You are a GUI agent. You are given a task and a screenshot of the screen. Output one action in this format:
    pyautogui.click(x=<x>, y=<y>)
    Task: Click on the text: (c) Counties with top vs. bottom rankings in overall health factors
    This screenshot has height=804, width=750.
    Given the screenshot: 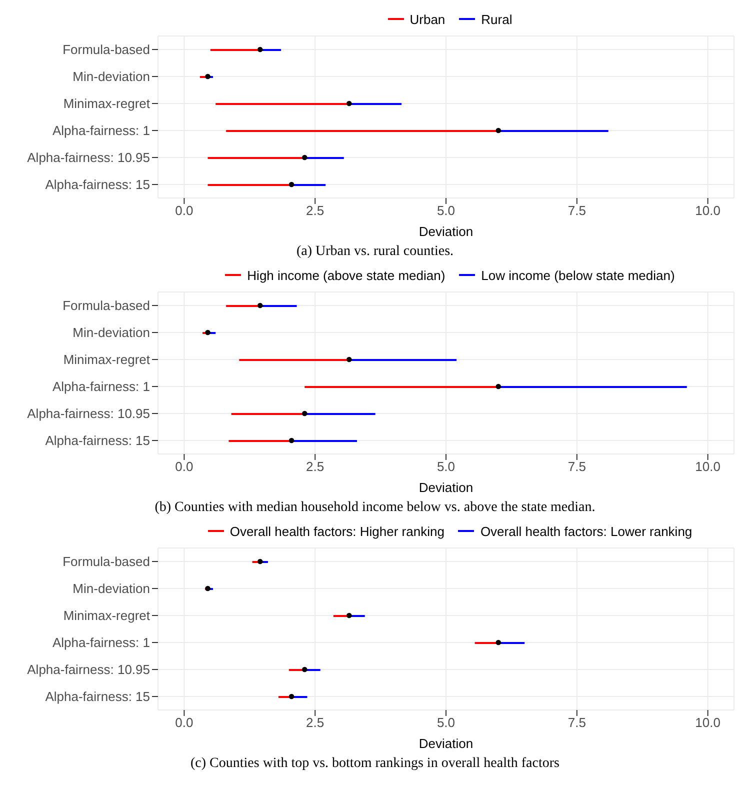 What is the action you would take?
    pyautogui.click(x=375, y=764)
    